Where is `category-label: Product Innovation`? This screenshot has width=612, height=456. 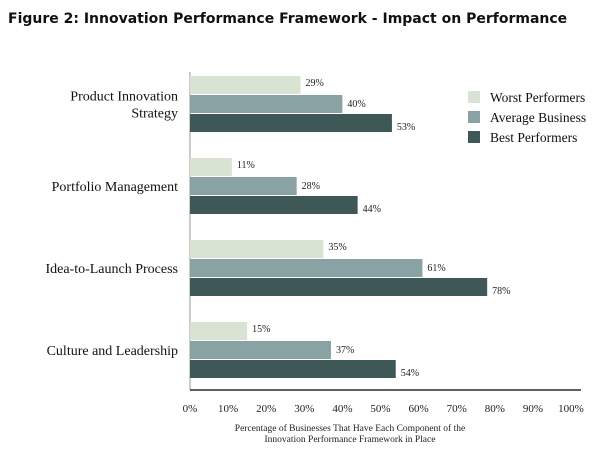 category-label: Product Innovation is located at coordinates (124, 97).